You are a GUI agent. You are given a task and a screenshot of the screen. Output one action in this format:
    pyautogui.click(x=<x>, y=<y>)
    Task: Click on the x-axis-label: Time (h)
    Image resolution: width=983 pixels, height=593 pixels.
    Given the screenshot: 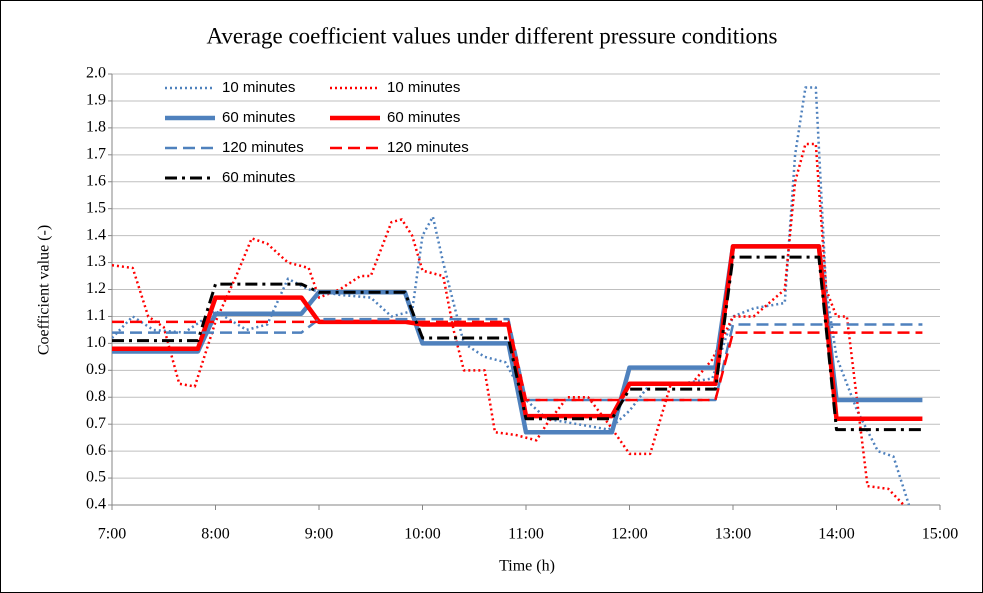 What is the action you would take?
    pyautogui.click(x=527, y=566)
    